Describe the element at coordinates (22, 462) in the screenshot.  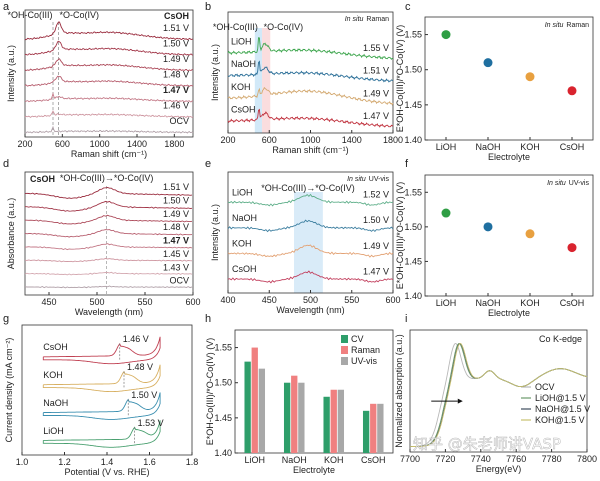
I see `x-tick-label: 1.0` at that location.